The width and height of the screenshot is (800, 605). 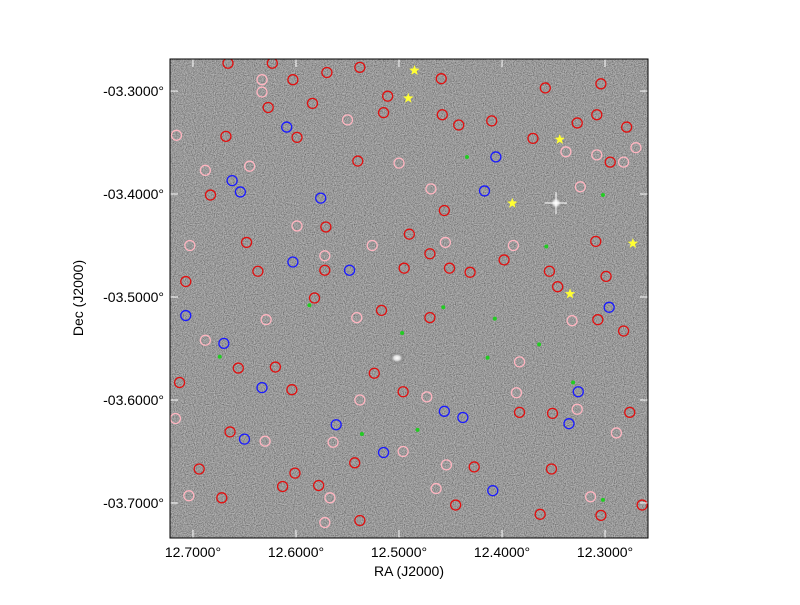 I want to click on y-tick-label: -03.4000°, so click(x=133, y=194).